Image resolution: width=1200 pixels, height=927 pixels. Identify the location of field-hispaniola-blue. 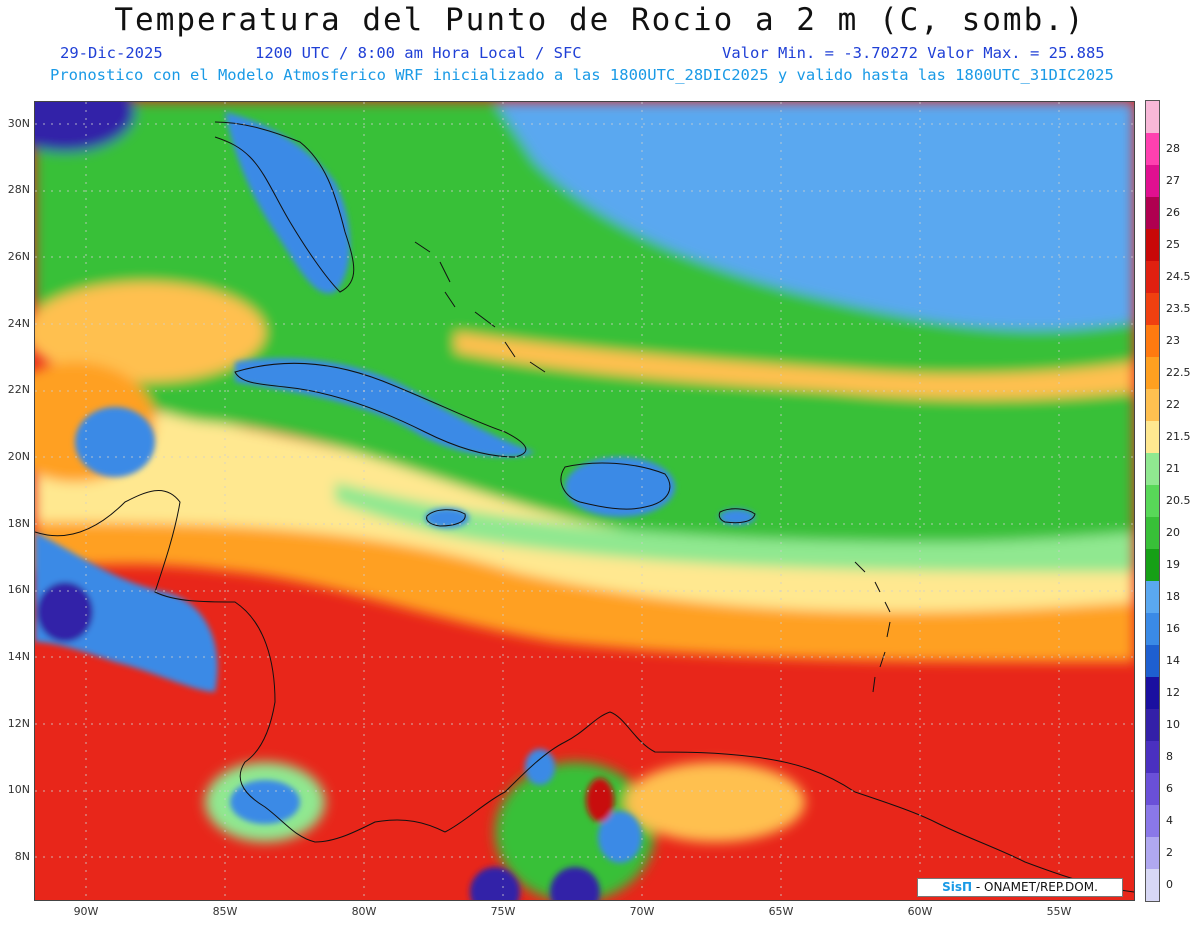
(620, 487).